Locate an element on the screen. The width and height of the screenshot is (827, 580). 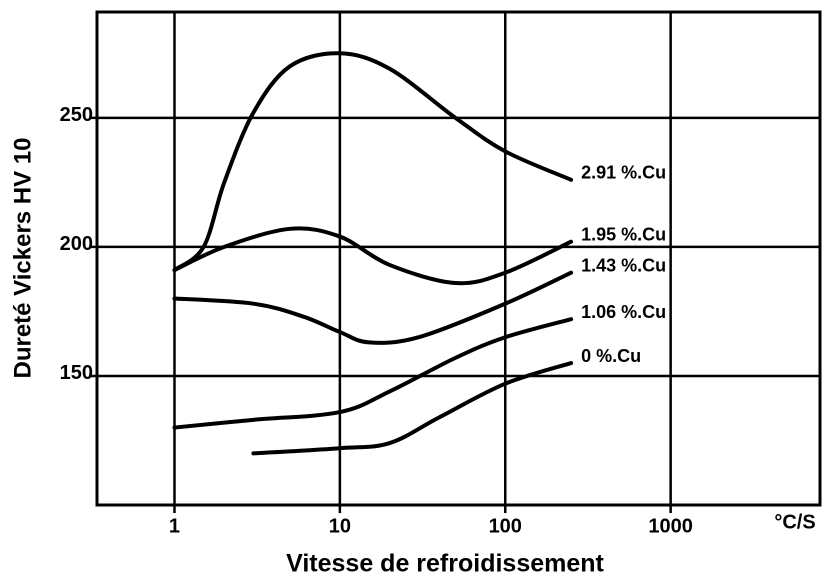
series-label: 0 %.Cu is located at coordinates (611, 356).